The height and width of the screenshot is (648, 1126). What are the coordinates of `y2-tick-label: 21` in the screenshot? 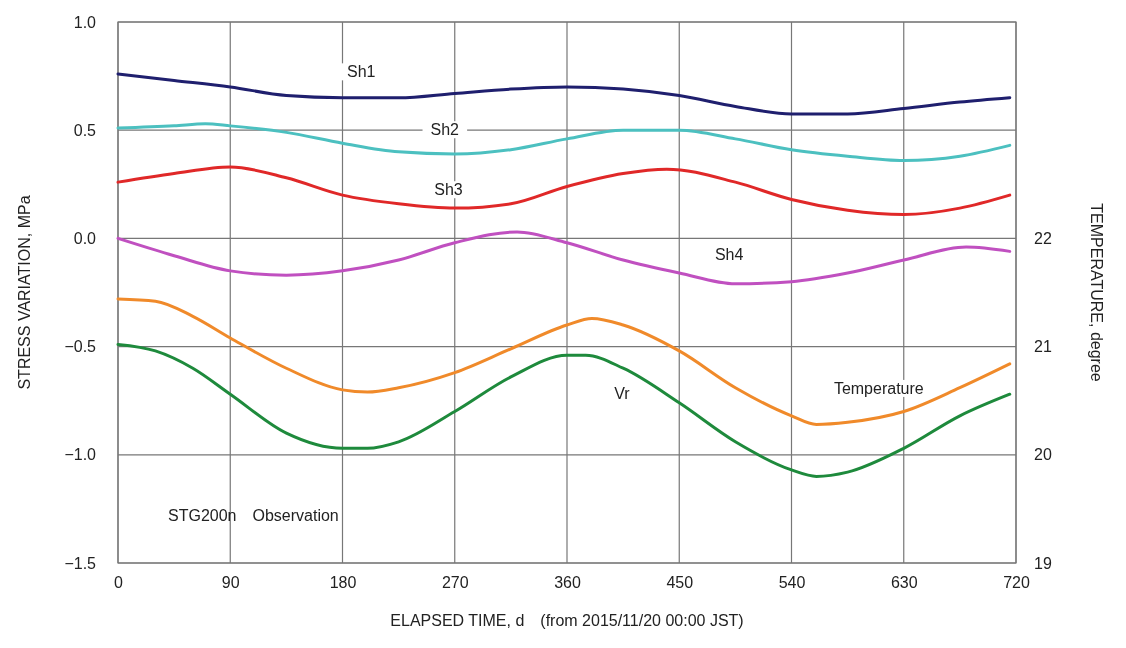 It's located at (1043, 347).